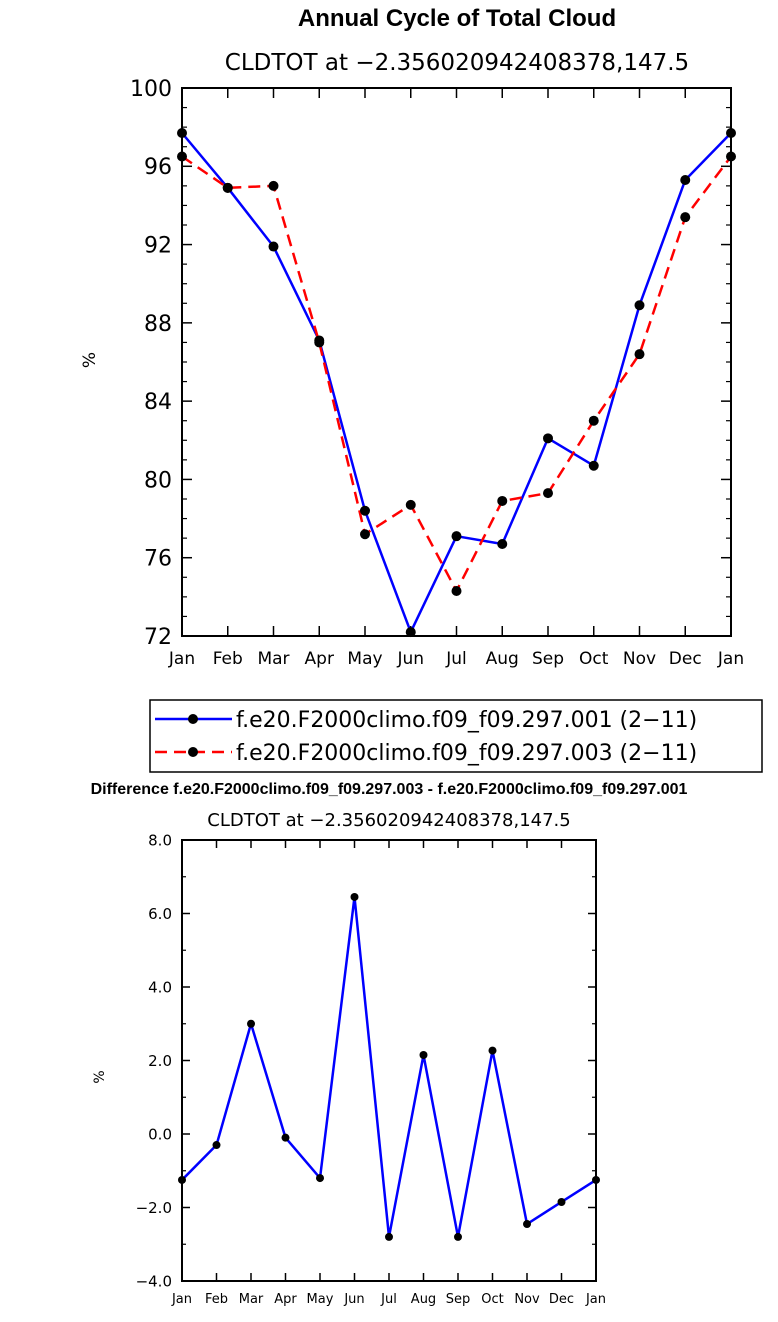 This screenshot has width=778, height=1322. What do you see at coordinates (502, 659) in the screenshot?
I see `chart1-xtick-label: Aug` at bounding box center [502, 659].